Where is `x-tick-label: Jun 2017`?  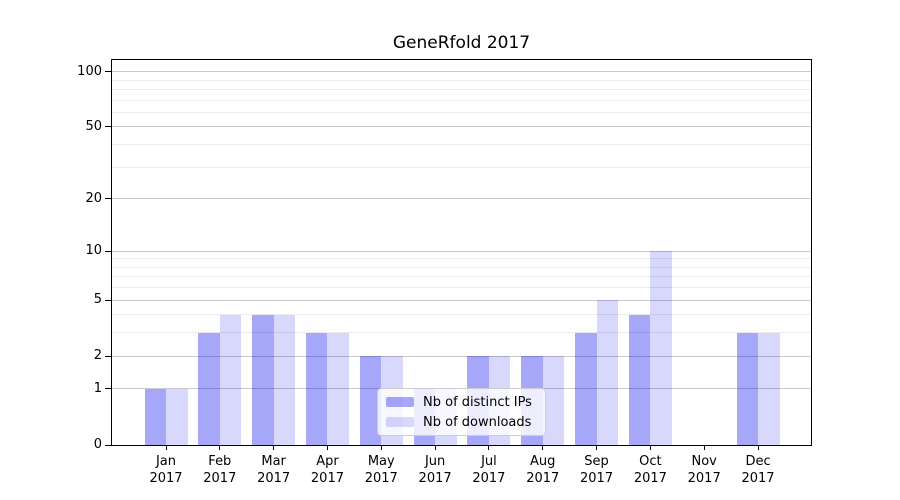
x-tick-label: Jun 2017 is located at coordinates (435, 470).